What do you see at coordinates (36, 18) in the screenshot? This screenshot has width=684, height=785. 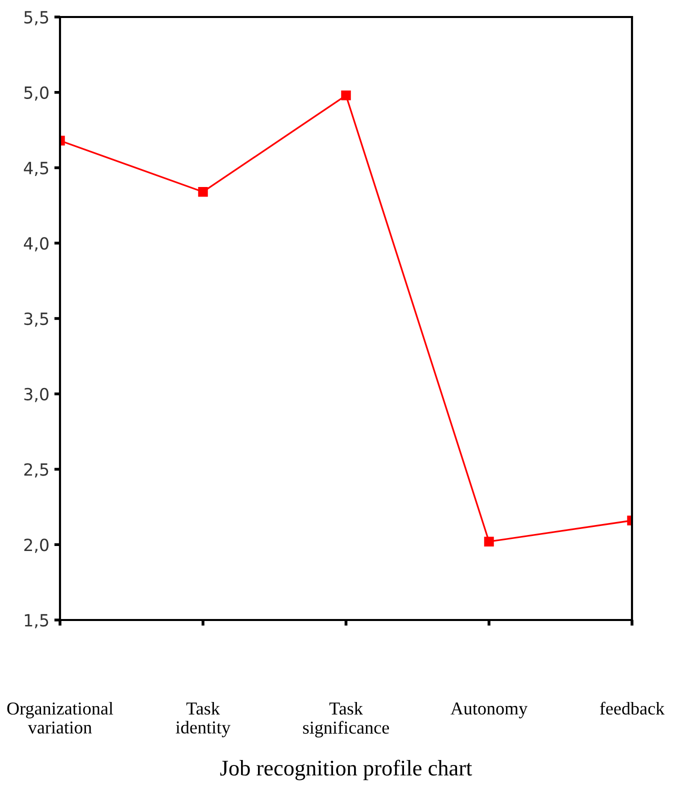 I see `y-tick-label: 5,5` at bounding box center [36, 18].